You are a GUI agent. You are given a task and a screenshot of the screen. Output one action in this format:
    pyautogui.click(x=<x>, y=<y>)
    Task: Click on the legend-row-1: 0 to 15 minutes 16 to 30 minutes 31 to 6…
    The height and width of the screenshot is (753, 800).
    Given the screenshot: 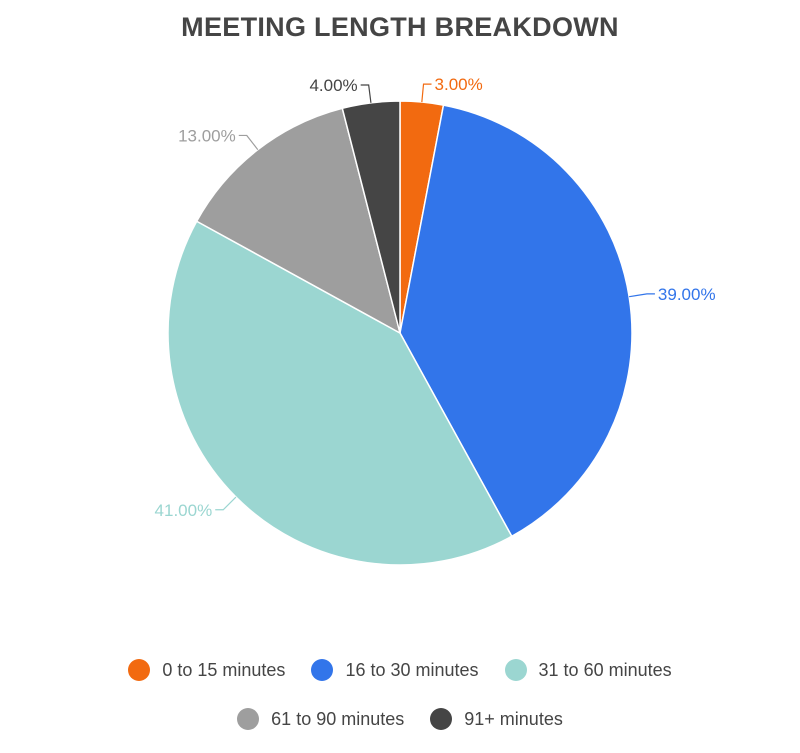 What is the action you would take?
    pyautogui.click(x=400, y=670)
    